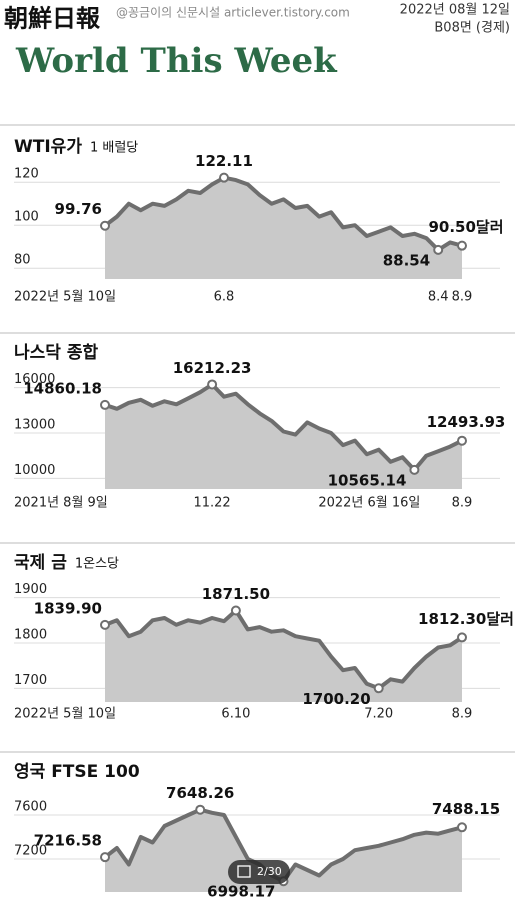 This screenshot has height=898, width=515. What do you see at coordinates (367, 480) in the screenshot?
I see `data-label: 10565.14` at bounding box center [367, 480].